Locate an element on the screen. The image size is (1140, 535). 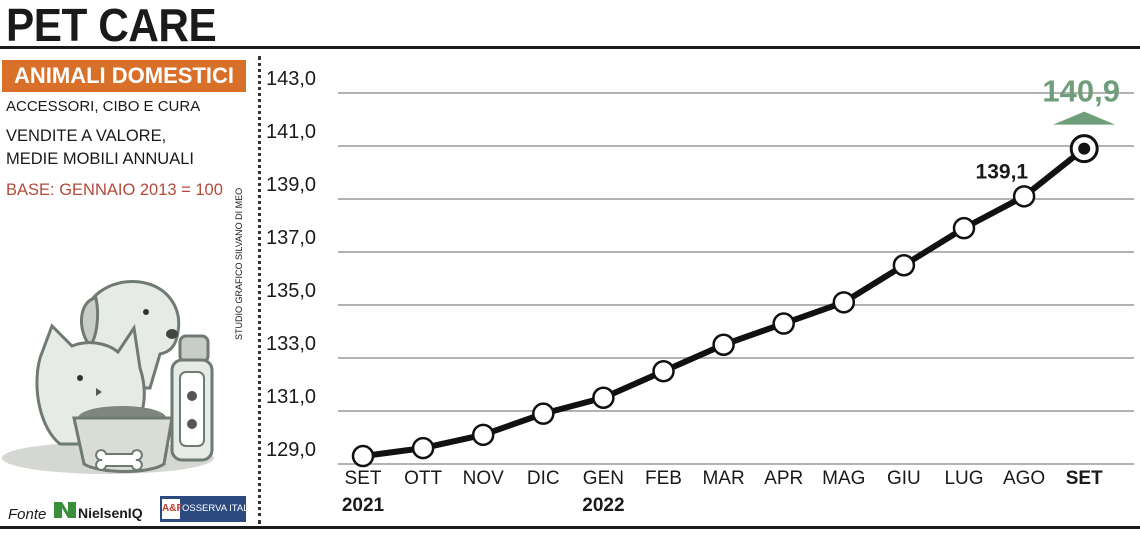
description-line-1: VENDITE A VALORE, is located at coordinates (86, 136).